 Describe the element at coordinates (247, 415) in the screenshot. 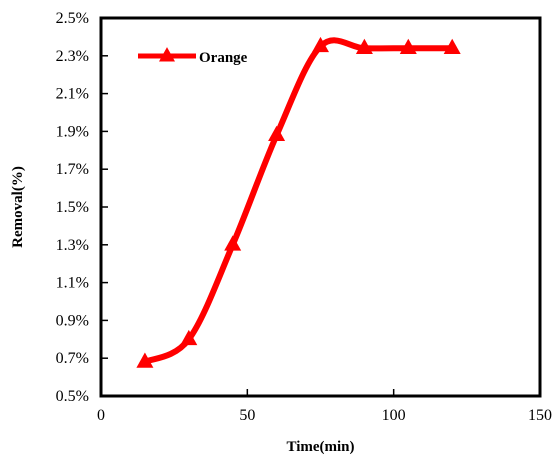

I see `x-tick-label: 50` at that location.